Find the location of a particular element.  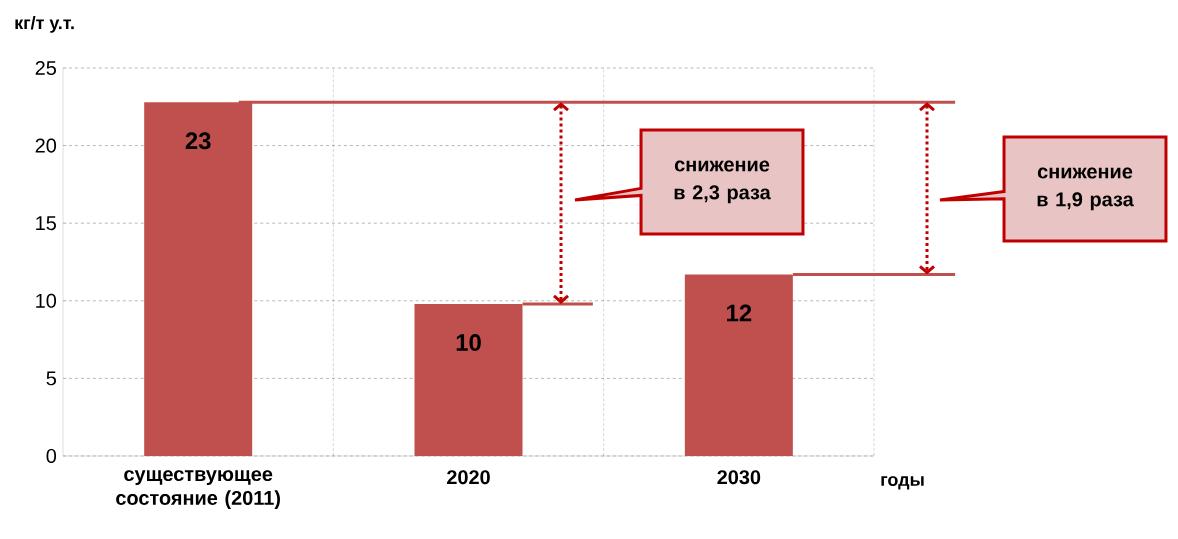

y-axis-title: кг/т у.т. is located at coordinates (44, 24).